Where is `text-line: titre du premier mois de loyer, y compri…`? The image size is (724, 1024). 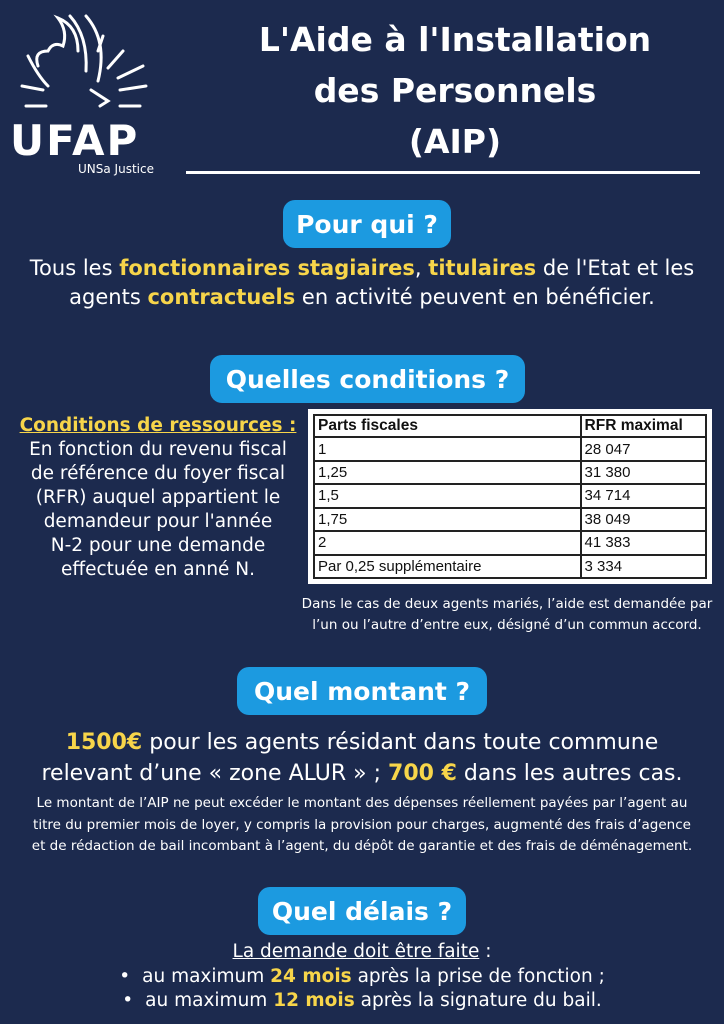
text-line: titre du premier mois de loyer, y compri… is located at coordinates (362, 824).